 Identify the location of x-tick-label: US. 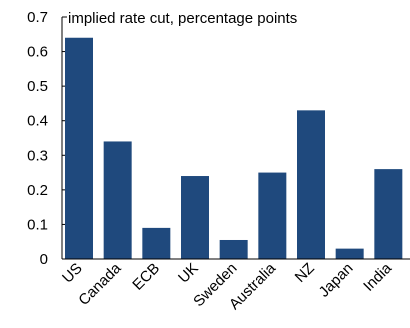
(72, 273).